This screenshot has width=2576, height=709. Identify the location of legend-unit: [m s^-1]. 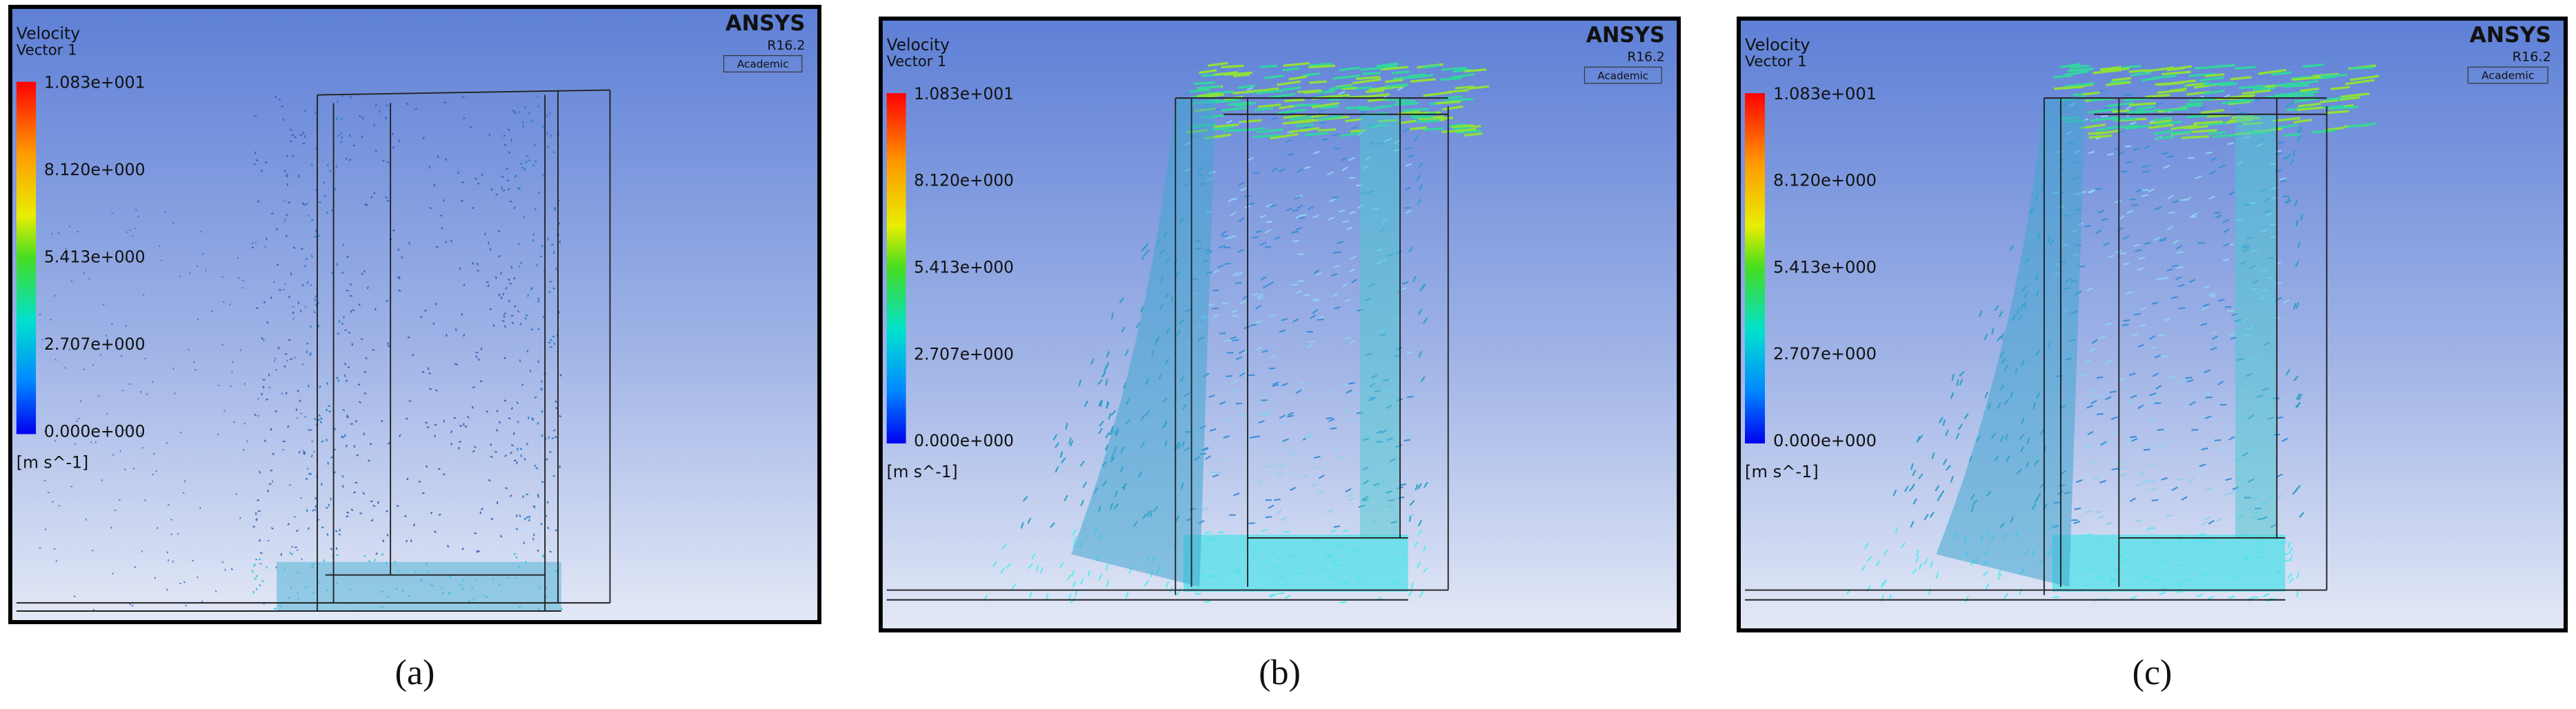
(1782, 471).